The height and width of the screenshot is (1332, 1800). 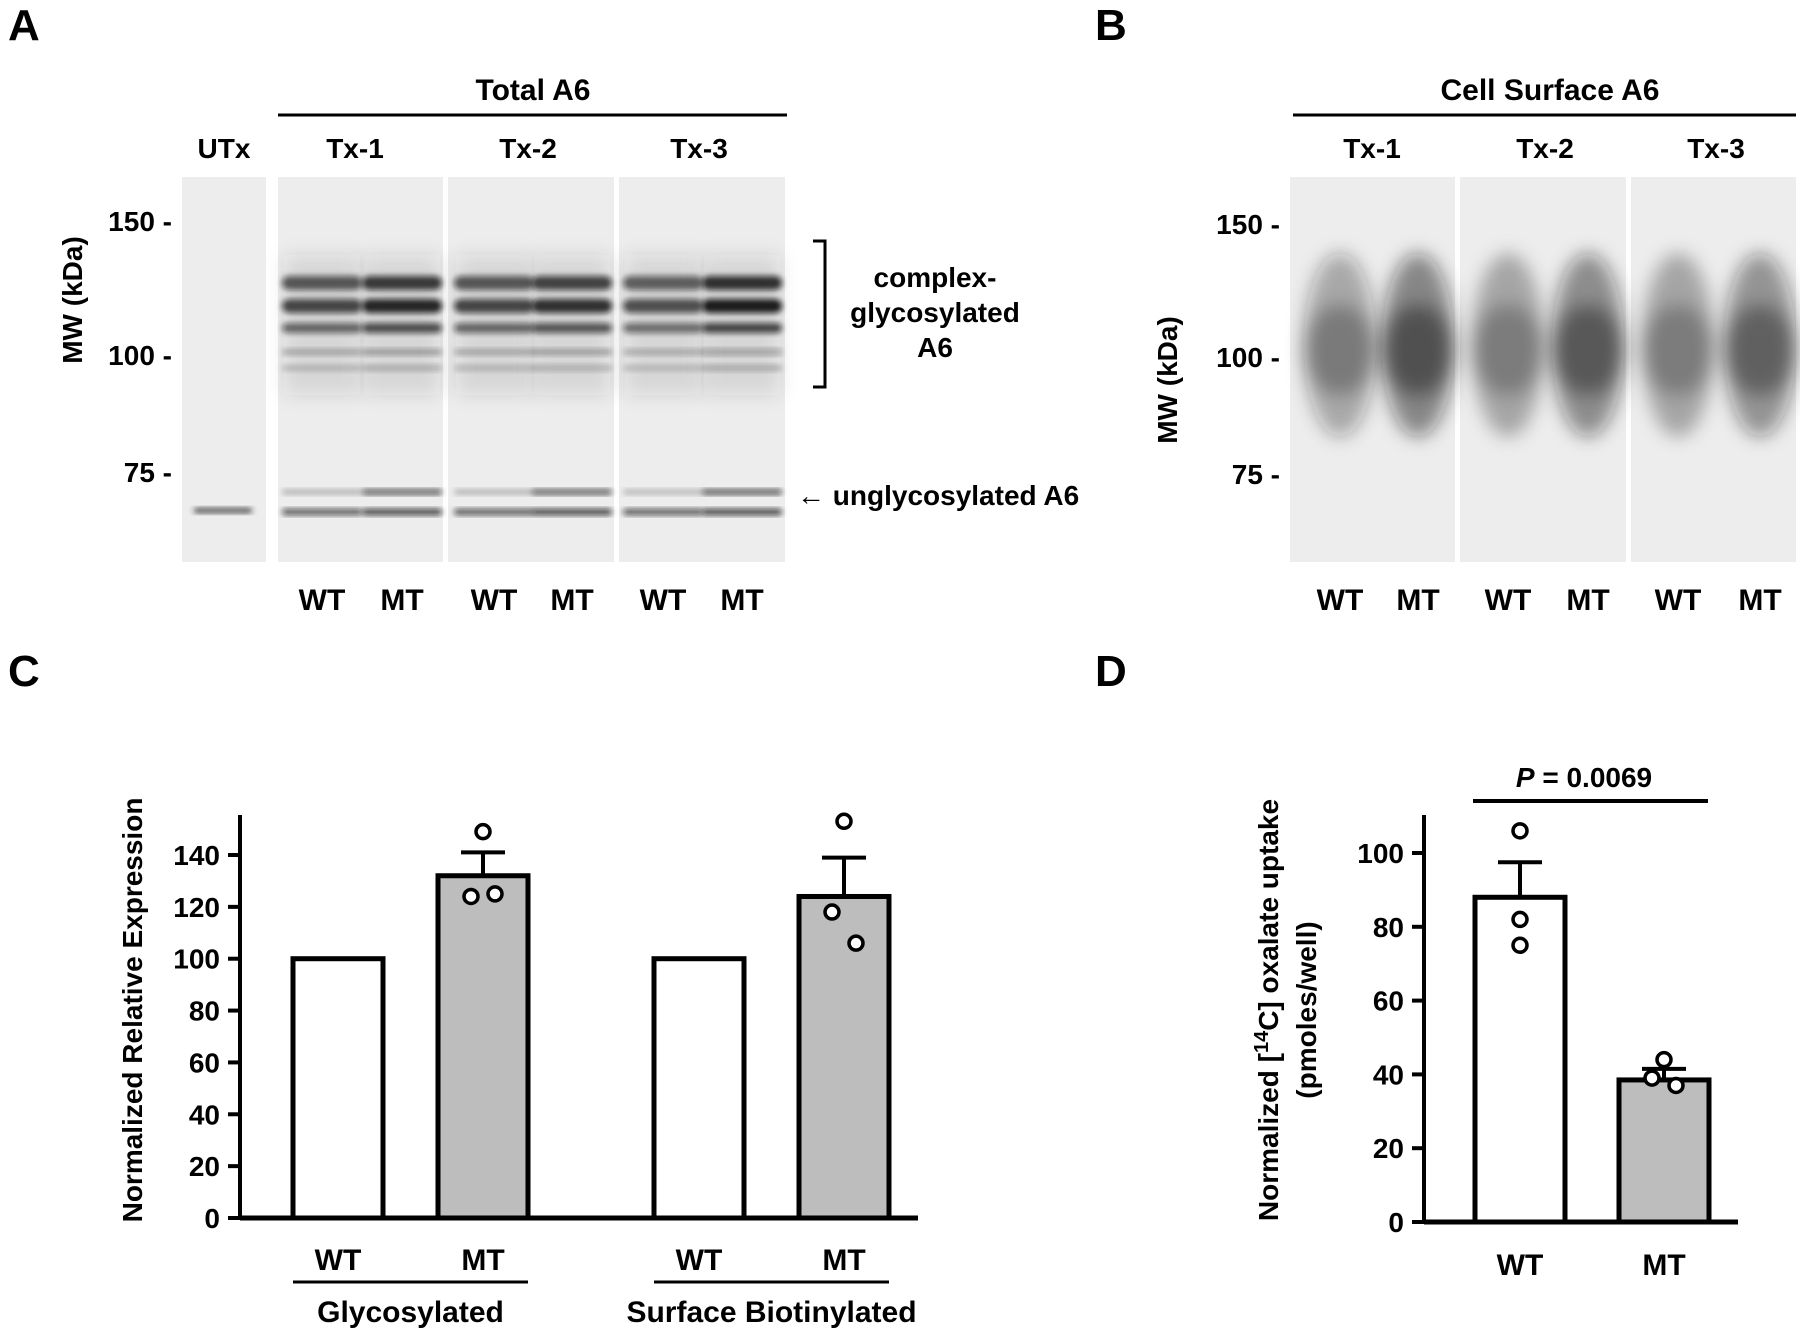 What do you see at coordinates (1388, 927) in the screenshot?
I see `d-ytick-label: 80` at bounding box center [1388, 927].